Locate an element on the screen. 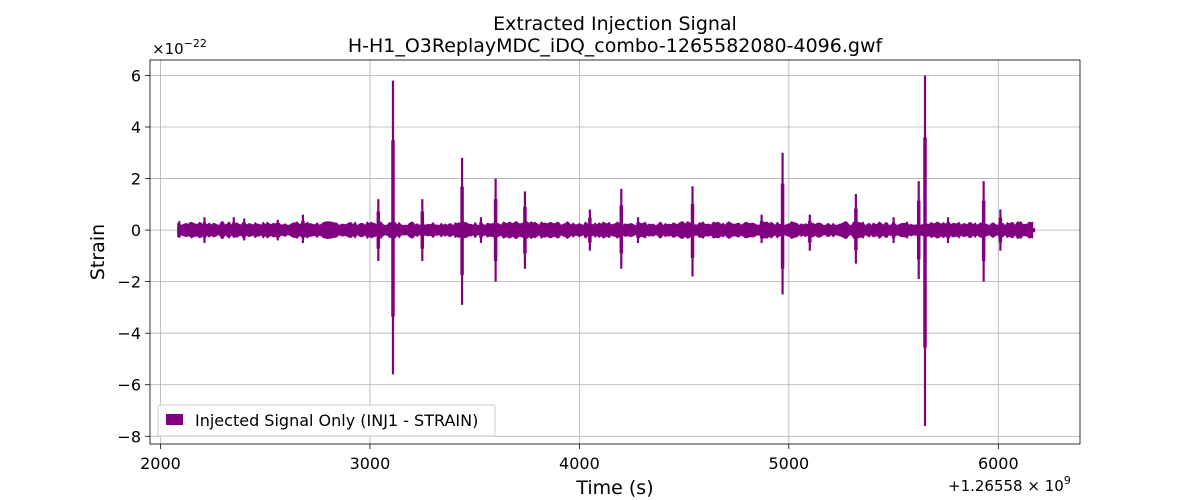 This screenshot has width=1200, height=500. y-tick-label: −8 is located at coordinates (129, 436).